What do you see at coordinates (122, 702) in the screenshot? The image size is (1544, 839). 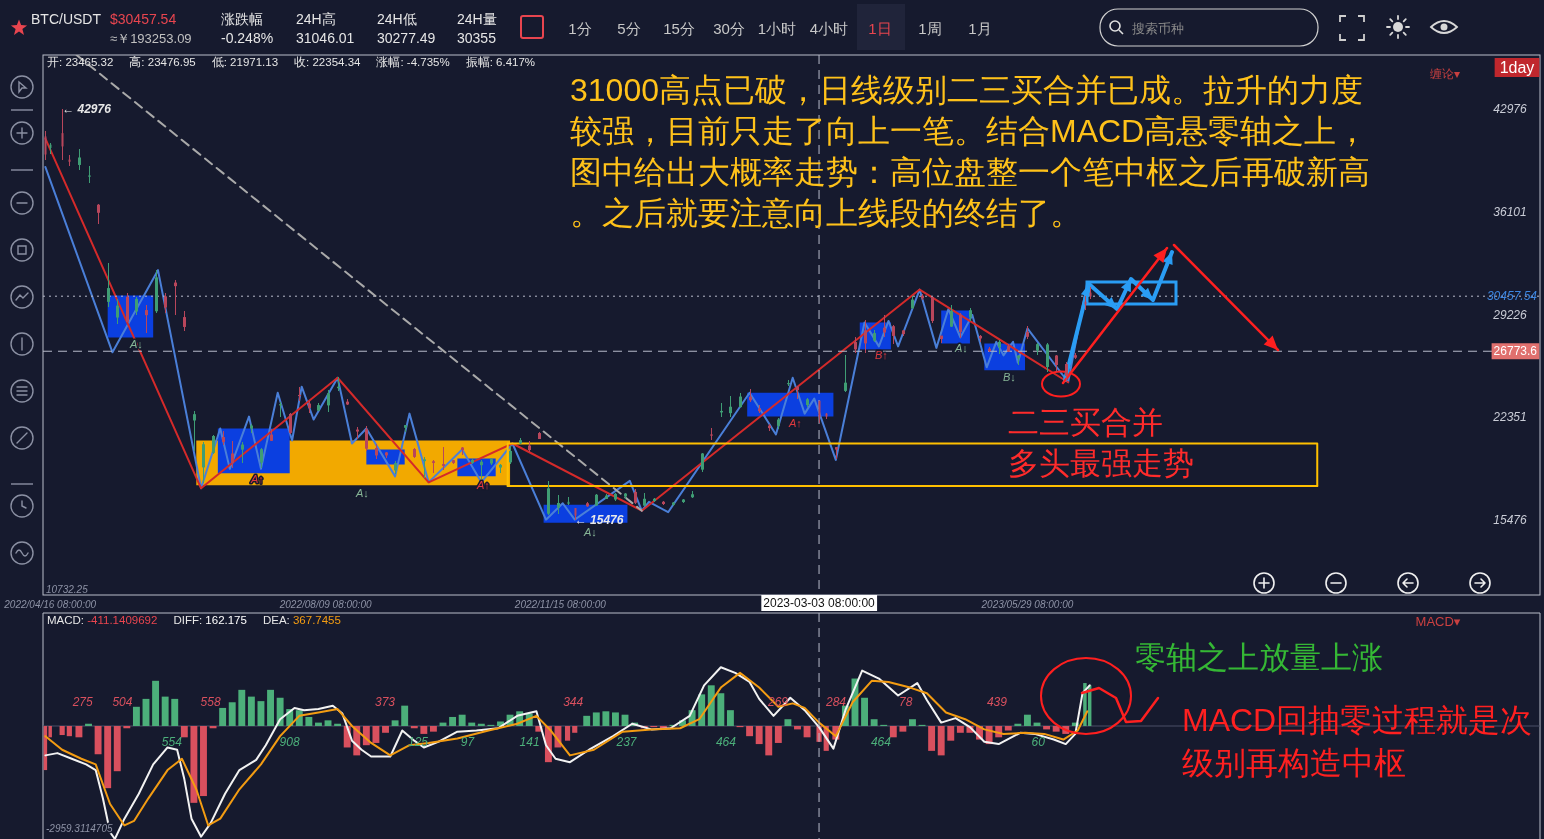 I see `annotation: 504` at bounding box center [122, 702].